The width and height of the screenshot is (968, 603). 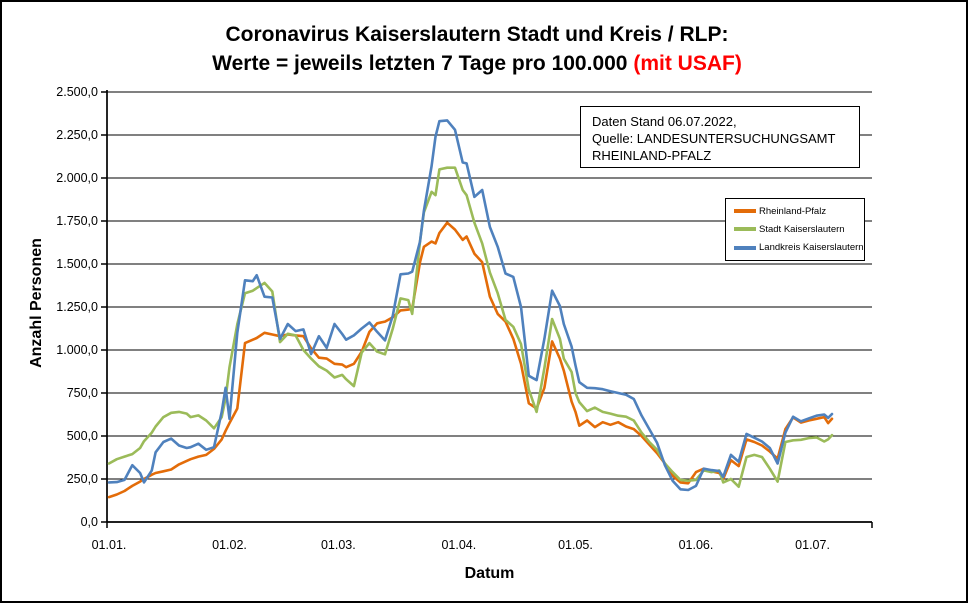 I want to click on y-tick-label: 1.750,0, so click(x=77, y=221).